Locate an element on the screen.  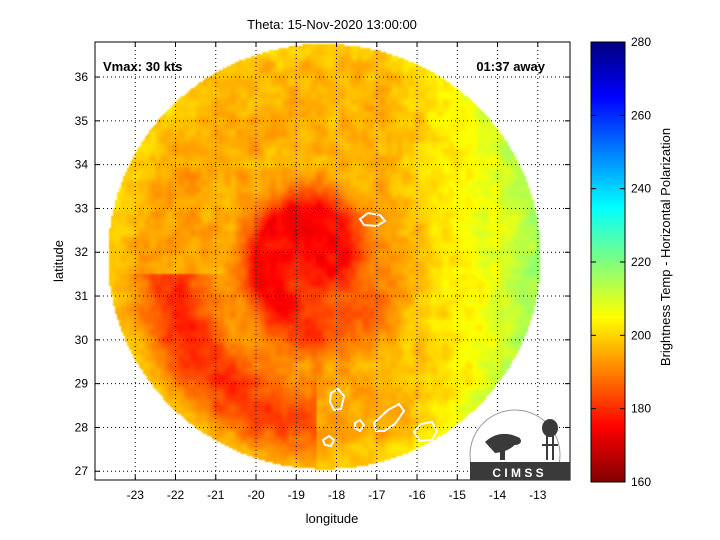
y-tick-label: 29 is located at coordinates (82, 384).